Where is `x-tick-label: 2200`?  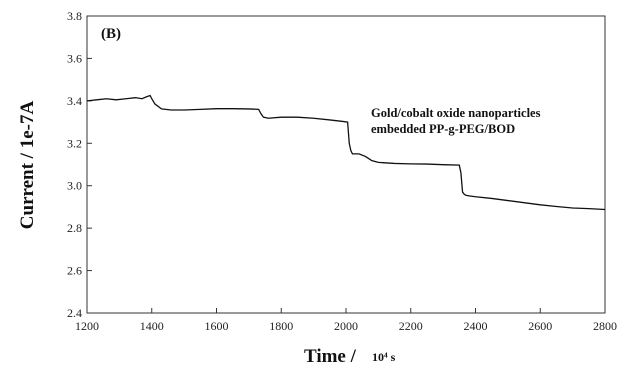
x-tick-label: 2200 is located at coordinates (411, 326).